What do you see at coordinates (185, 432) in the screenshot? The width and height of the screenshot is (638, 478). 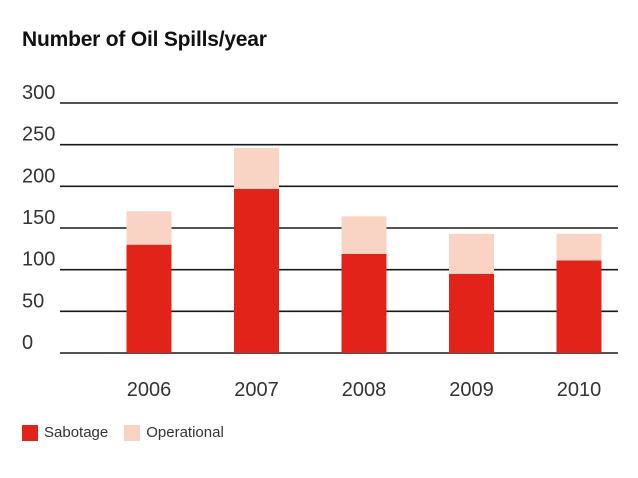 I see `legend-label-operational: Operational` at bounding box center [185, 432].